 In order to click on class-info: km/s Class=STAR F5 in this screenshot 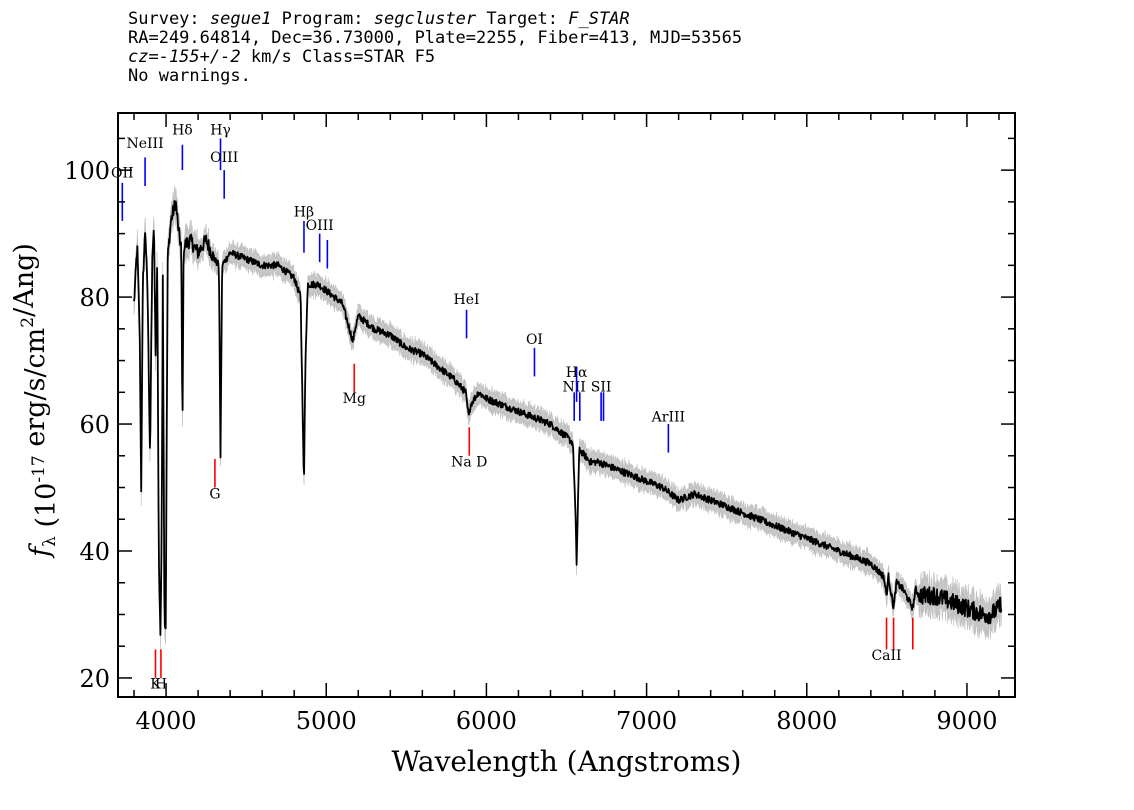, I will do `click(343, 57)`.